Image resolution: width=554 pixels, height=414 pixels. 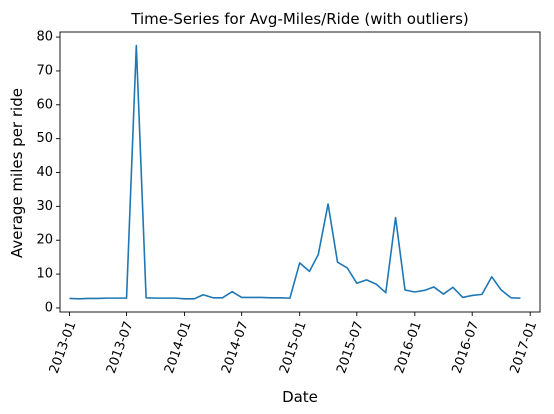 What do you see at coordinates (466, 347) in the screenshot?
I see `x-tick-label: 2016-07` at bounding box center [466, 347].